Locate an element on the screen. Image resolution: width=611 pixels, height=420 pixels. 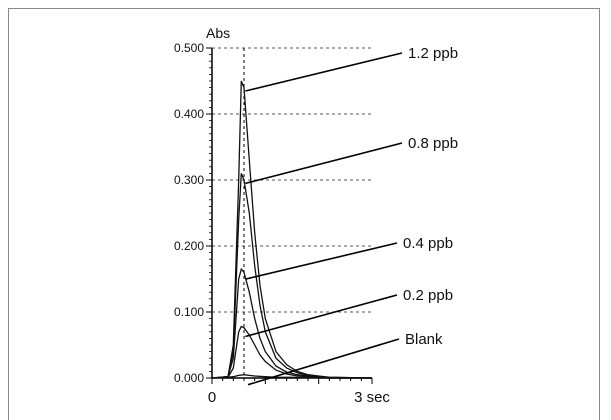
annotation-label: 0.8 ppb is located at coordinates (433, 143).